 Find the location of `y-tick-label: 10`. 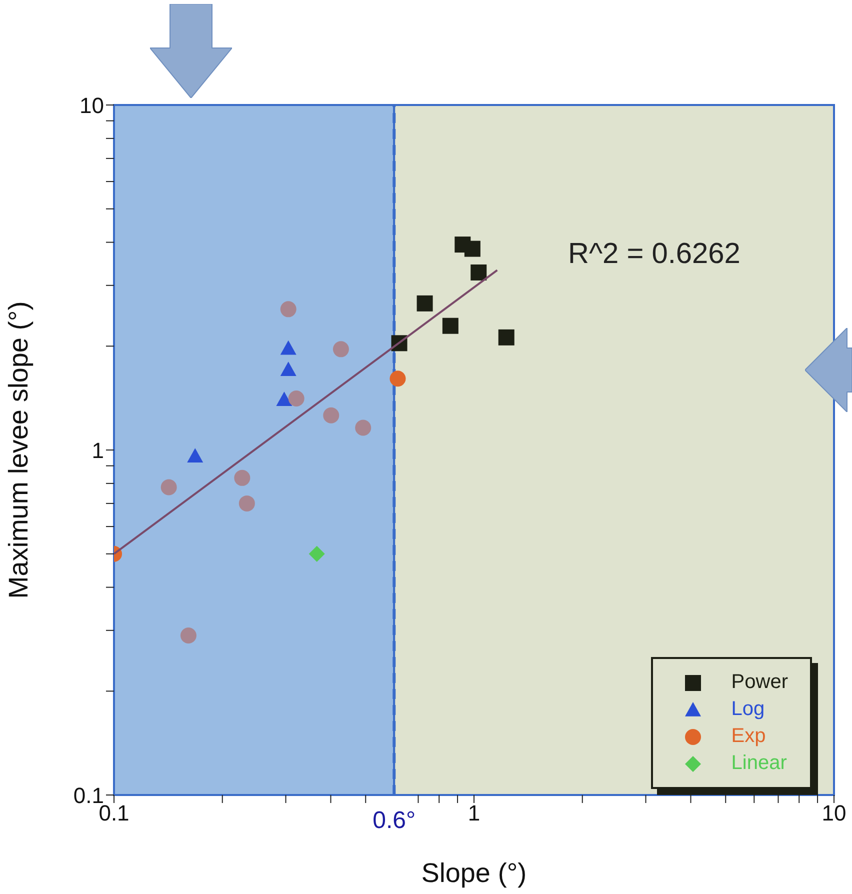

y-tick-label: 10 is located at coordinates (92, 105).